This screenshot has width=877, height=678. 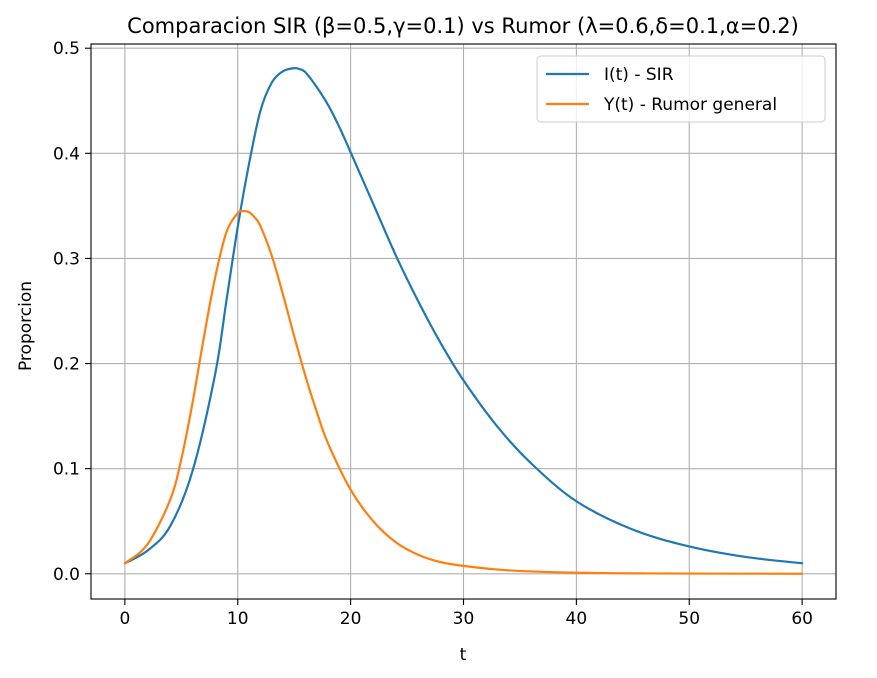 I want to click on y-axis-label: Proporcion, so click(x=26, y=326).